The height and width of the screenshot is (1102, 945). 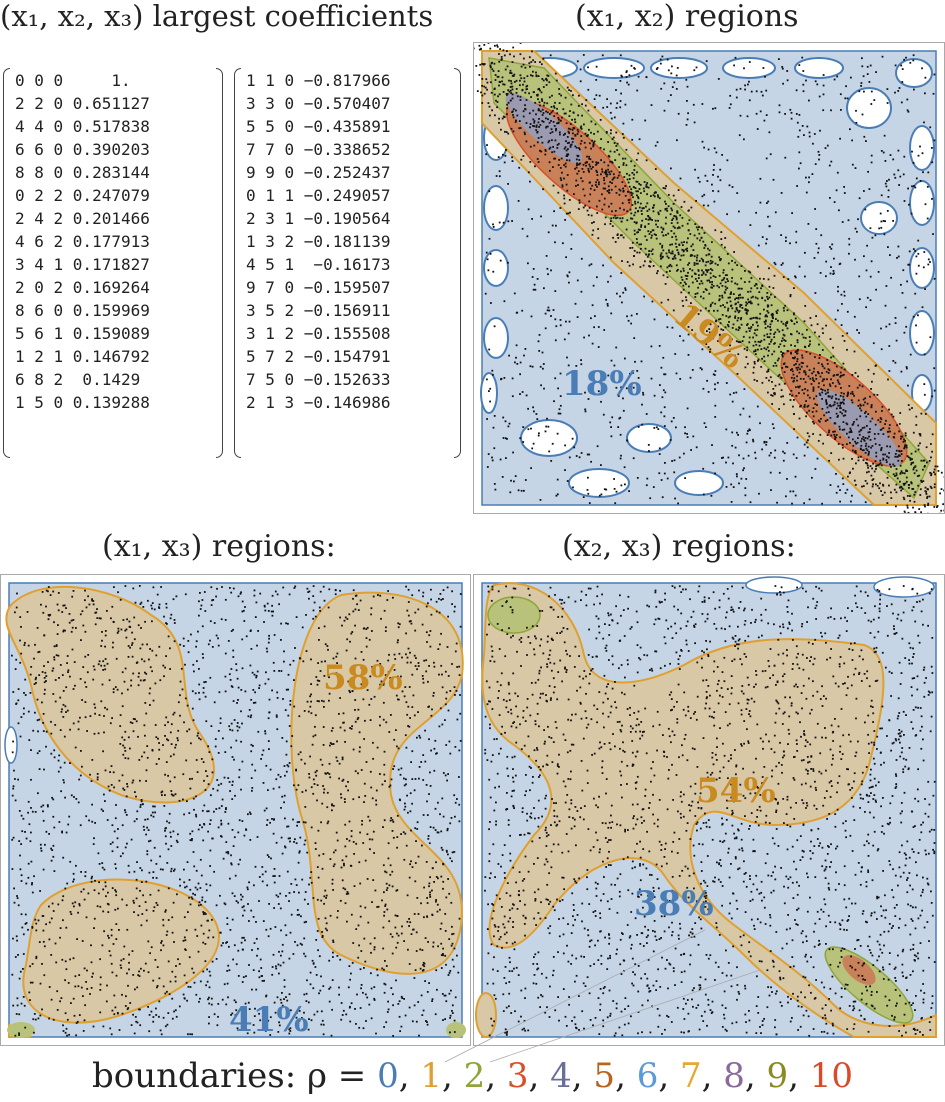 I want to click on legend-item: 5, so click(x=604, y=1076).